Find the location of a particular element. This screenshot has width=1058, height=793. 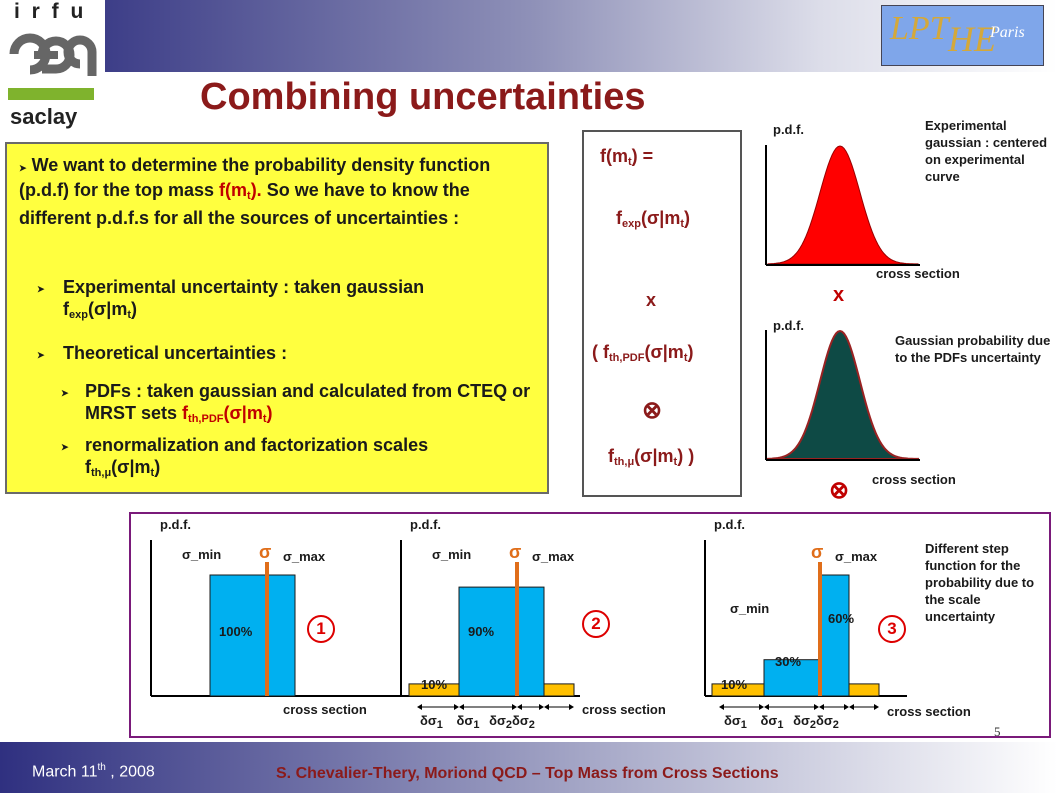

p2-number-badge: 2 is located at coordinates (596, 624).